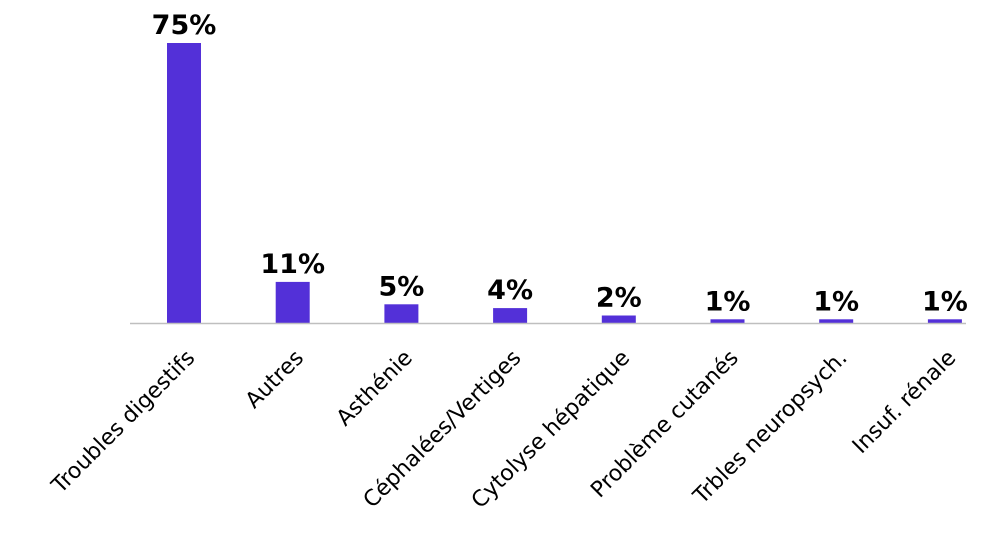 The image size is (990, 543). Describe the element at coordinates (184, 25) in the screenshot. I see `value-label-1: 75%` at that location.